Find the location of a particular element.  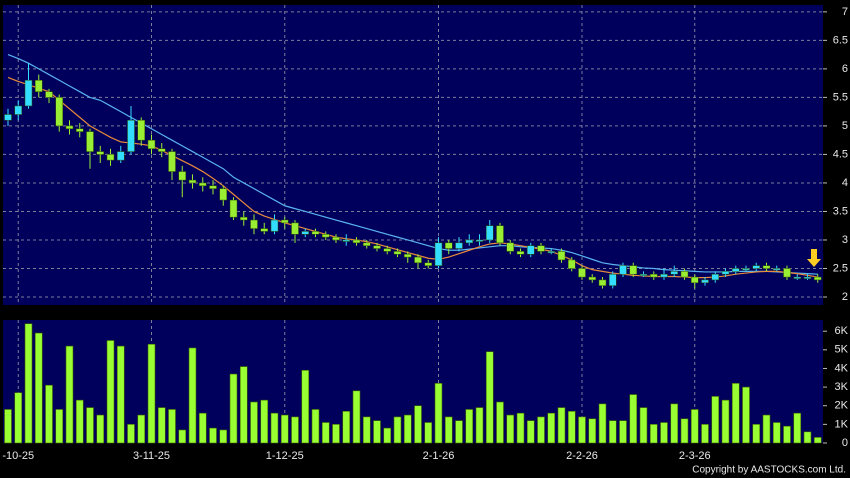

x-tick-label: 1-12-25 is located at coordinates (285, 456).